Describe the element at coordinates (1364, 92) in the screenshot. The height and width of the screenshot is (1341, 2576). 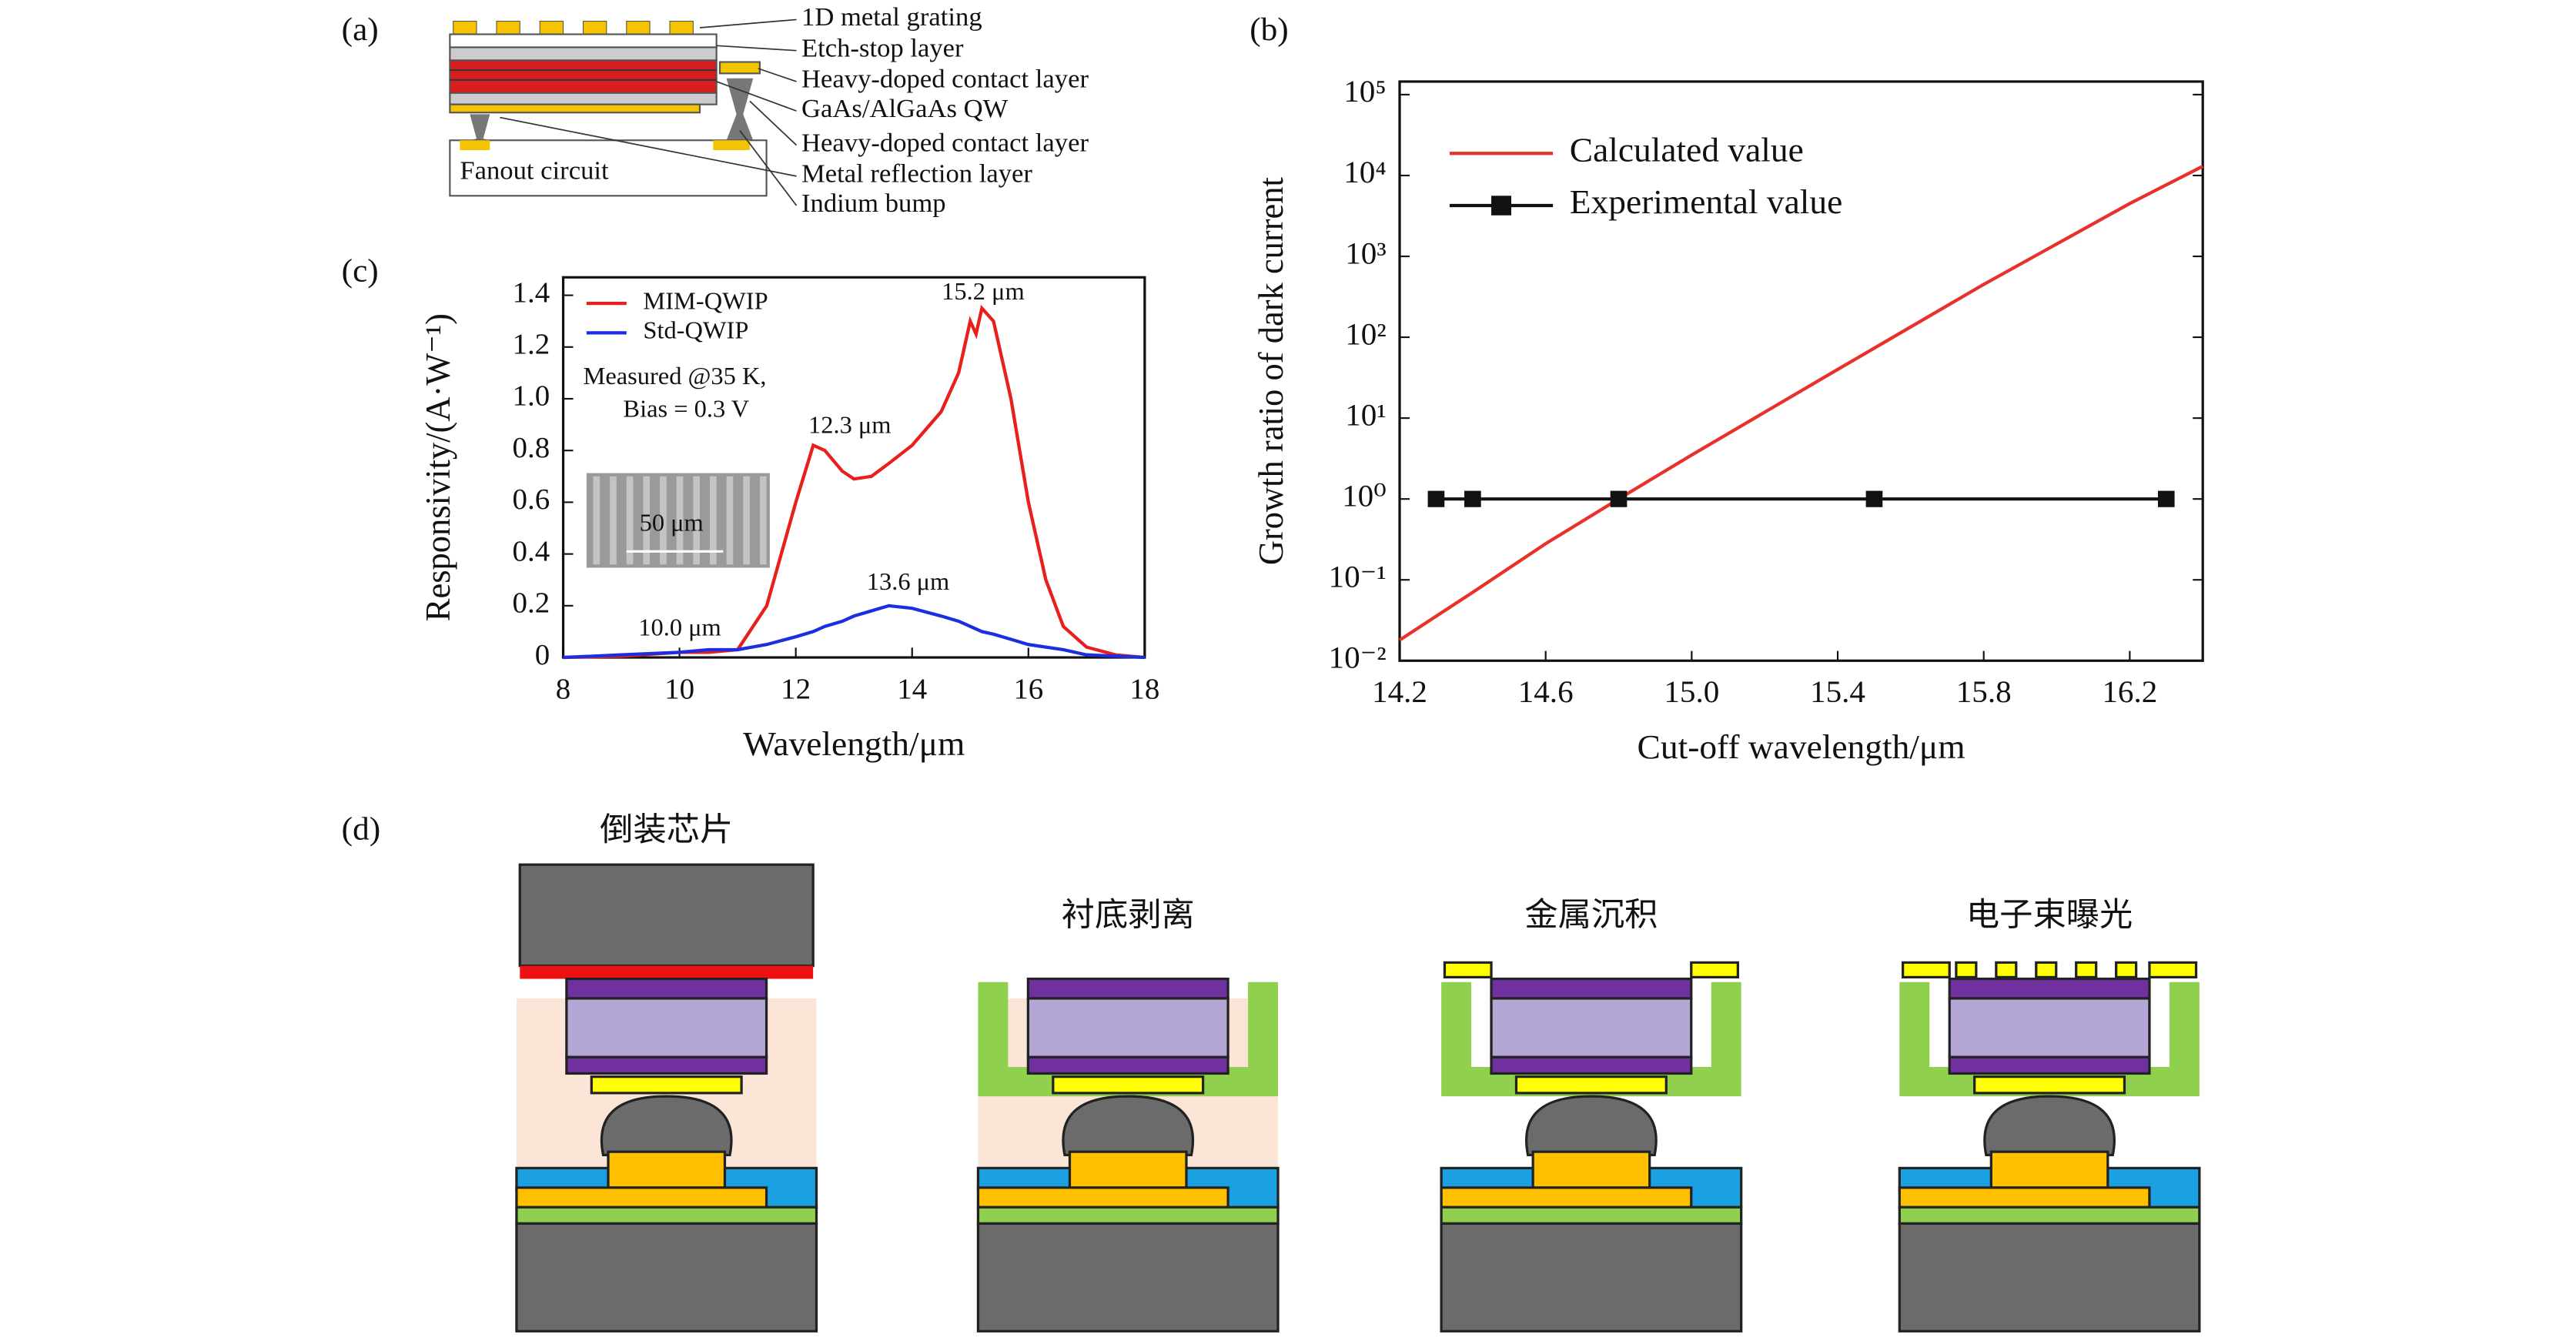
I see `y-tick-label: 10⁵` at that location.